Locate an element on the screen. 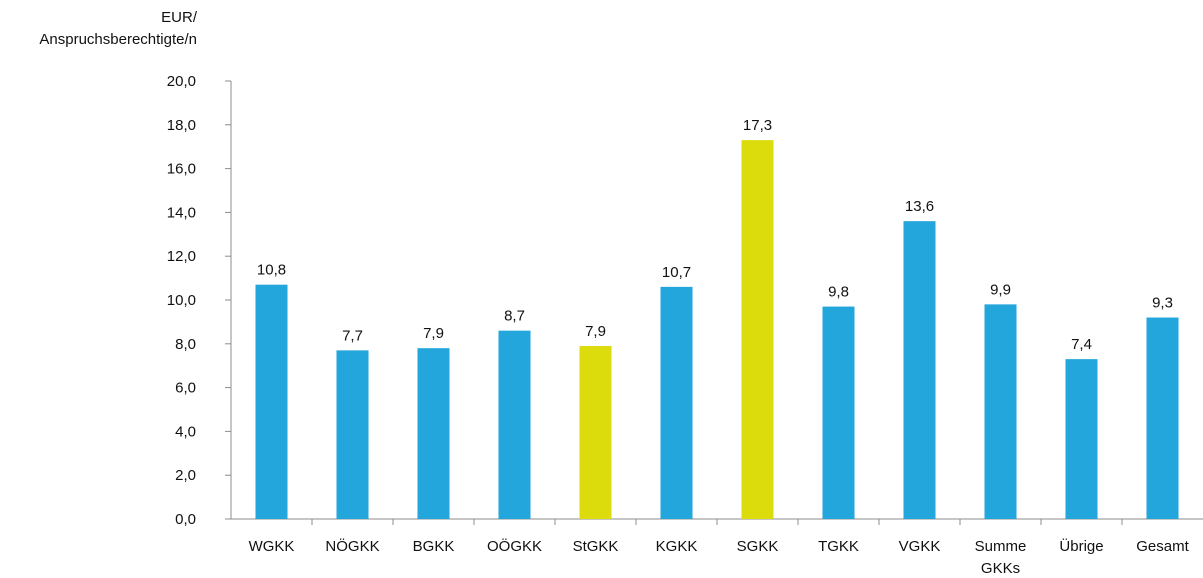  x-tick-label: Übrige is located at coordinates (1081, 546).